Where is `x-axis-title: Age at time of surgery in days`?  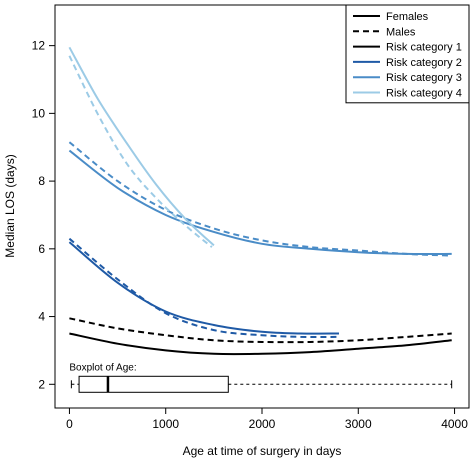
x-axis-title: Age at time of surgery in days is located at coordinates (262, 451).